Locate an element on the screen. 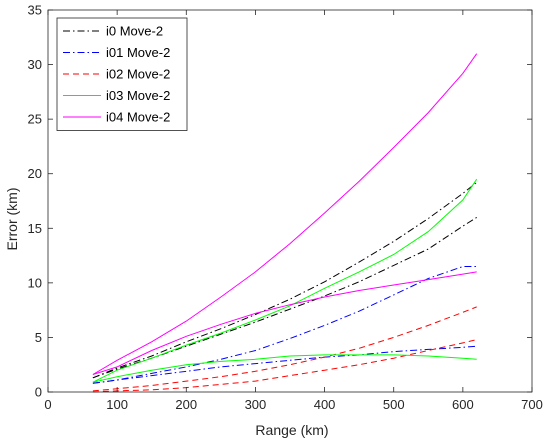 The image size is (550, 443). x-axis-title: Range (km) is located at coordinates (291, 430).